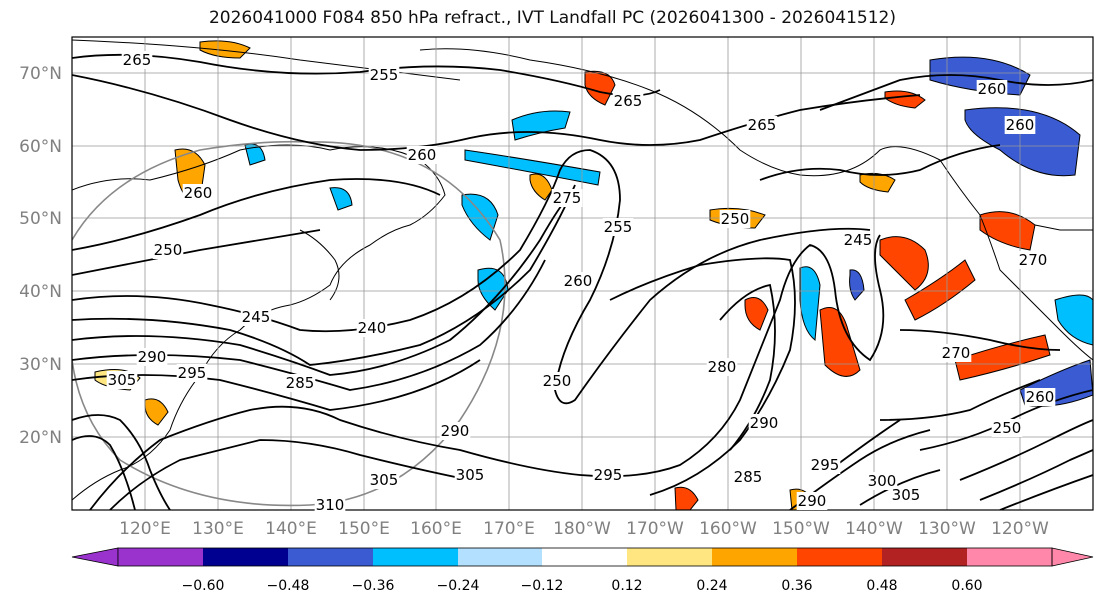  Describe the element at coordinates (1072, 557) in the screenshot. I see `colorbar-extend-right` at that location.